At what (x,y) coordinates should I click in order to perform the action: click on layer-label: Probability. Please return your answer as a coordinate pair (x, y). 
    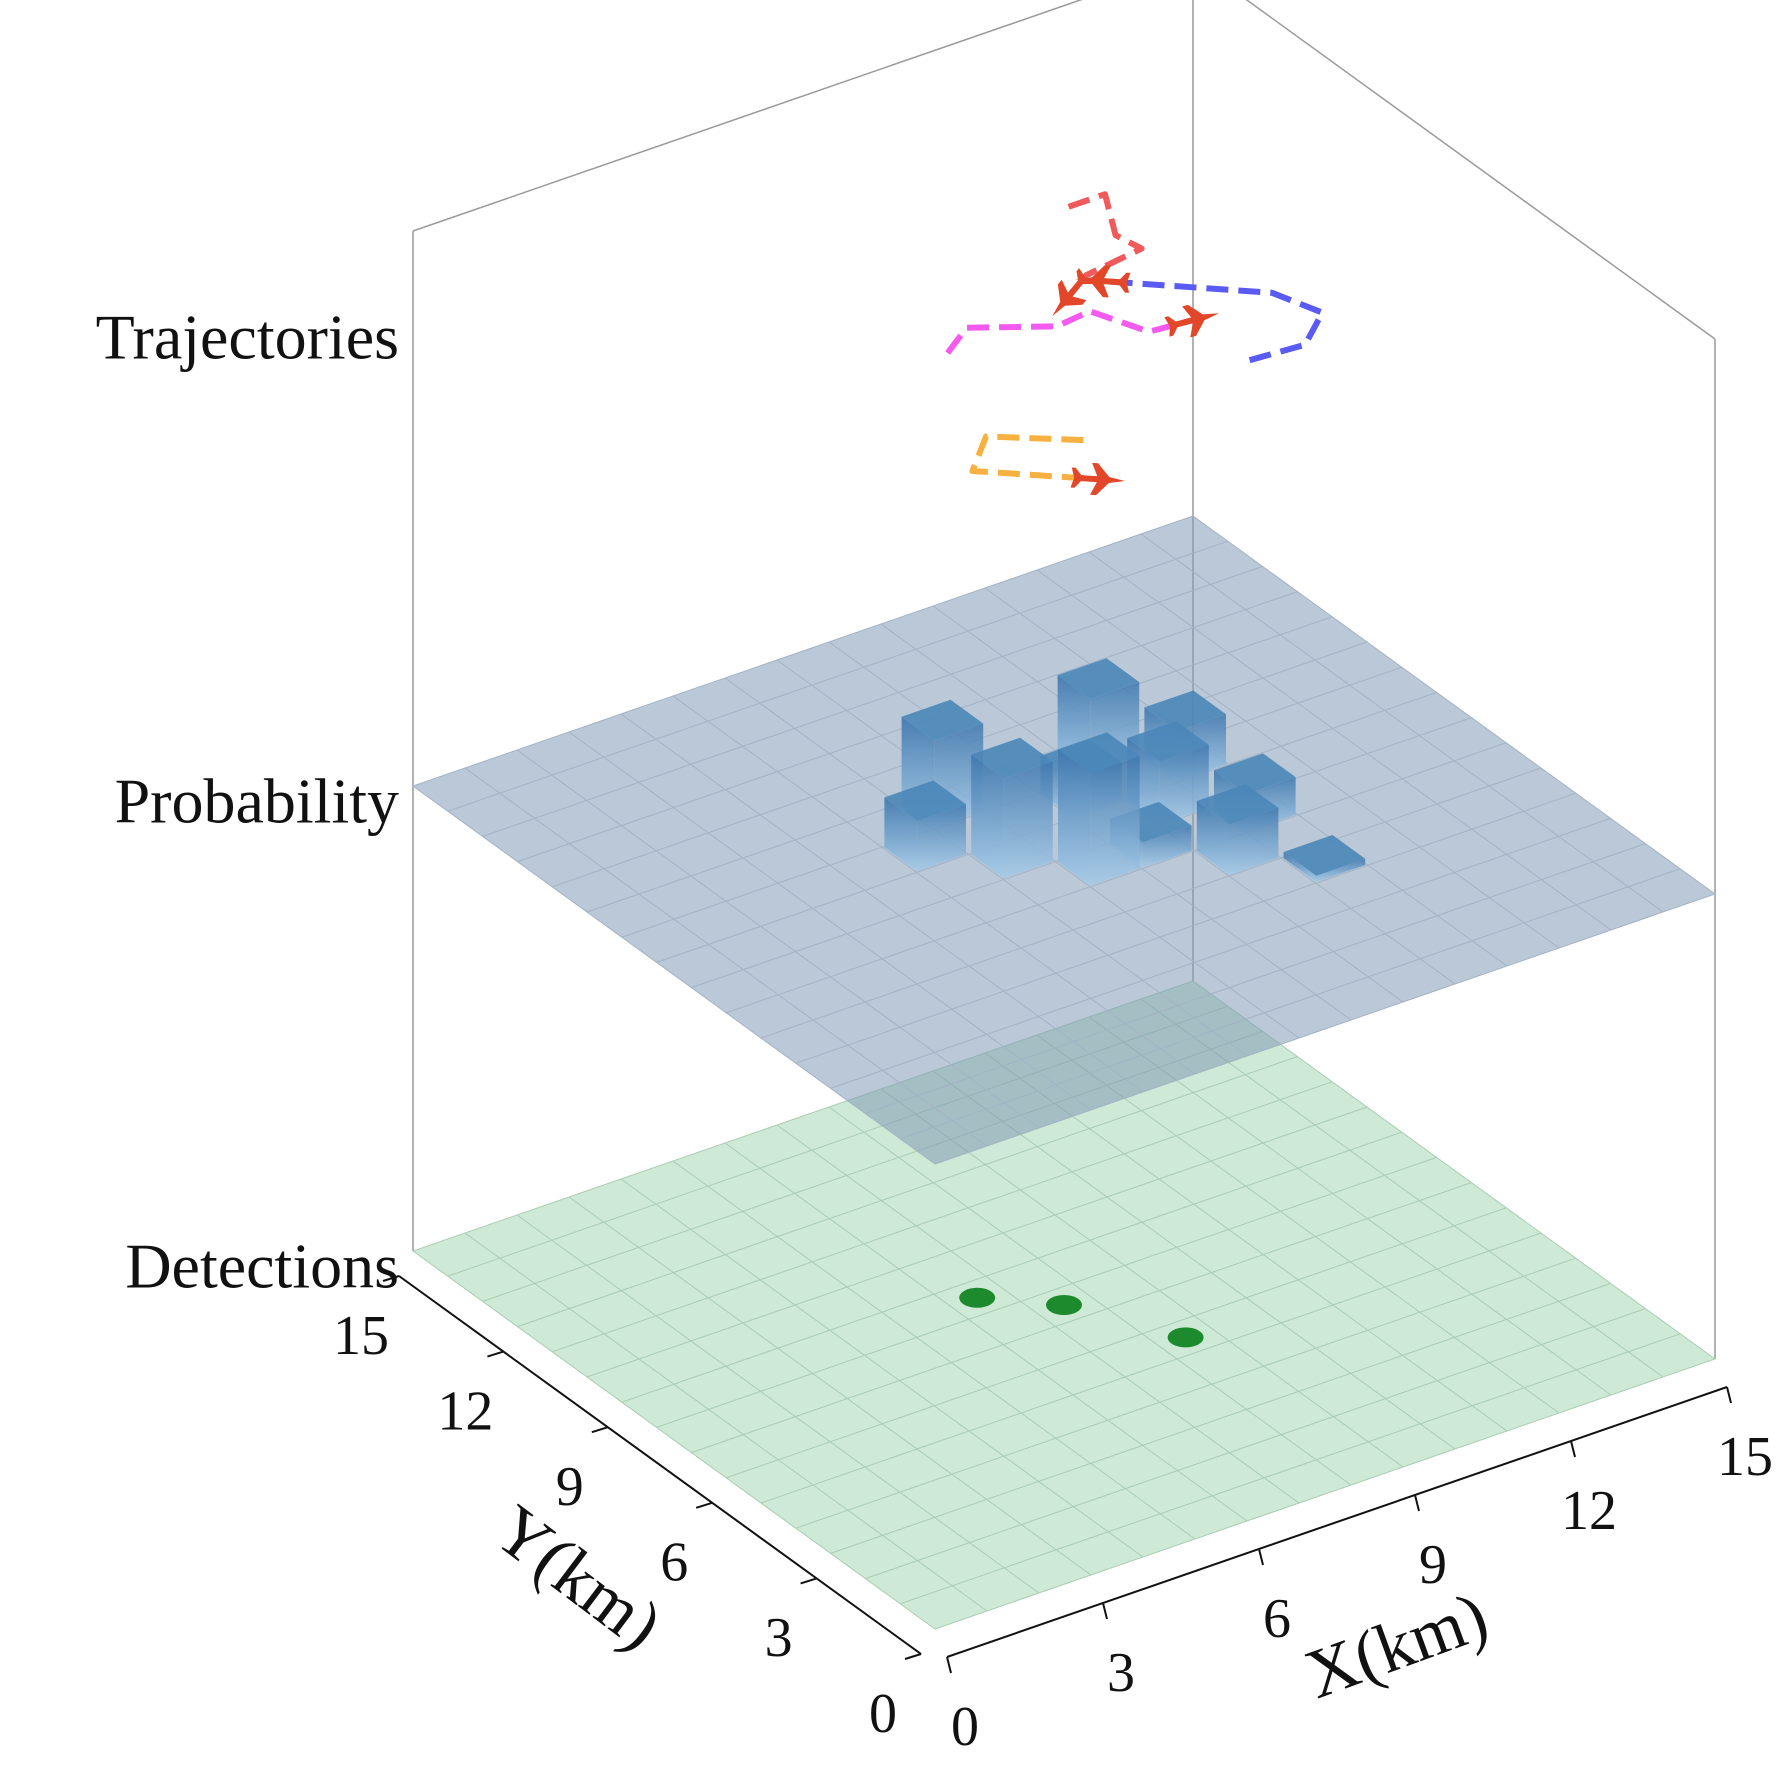
    Looking at the image, I should click on (257, 801).